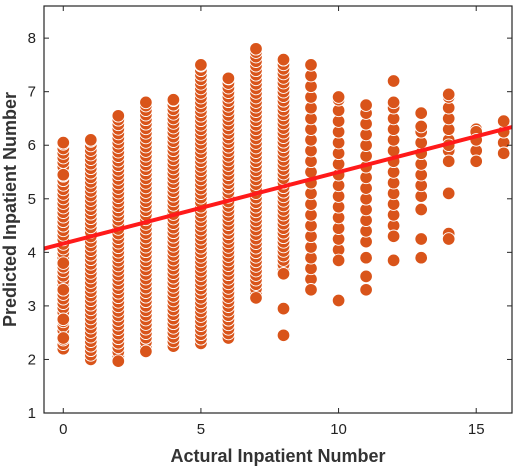 This screenshot has width=517, height=471. Describe the element at coordinates (32, 306) in the screenshot. I see `y-tick-label: 3` at that location.